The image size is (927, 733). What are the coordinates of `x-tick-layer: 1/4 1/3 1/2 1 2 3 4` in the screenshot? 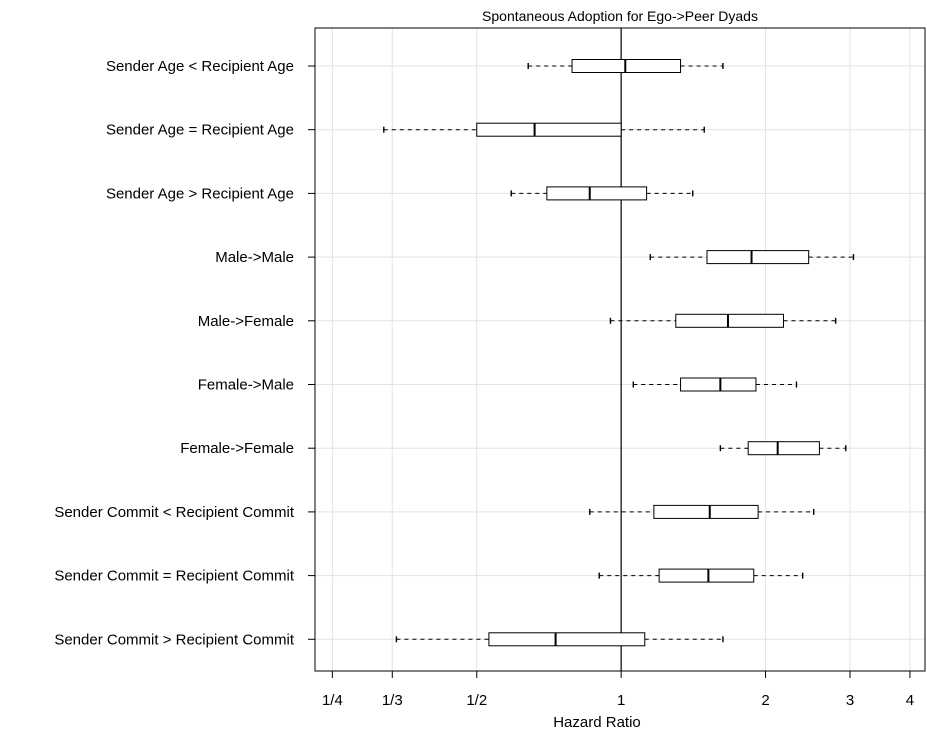 It's located at (618, 690).